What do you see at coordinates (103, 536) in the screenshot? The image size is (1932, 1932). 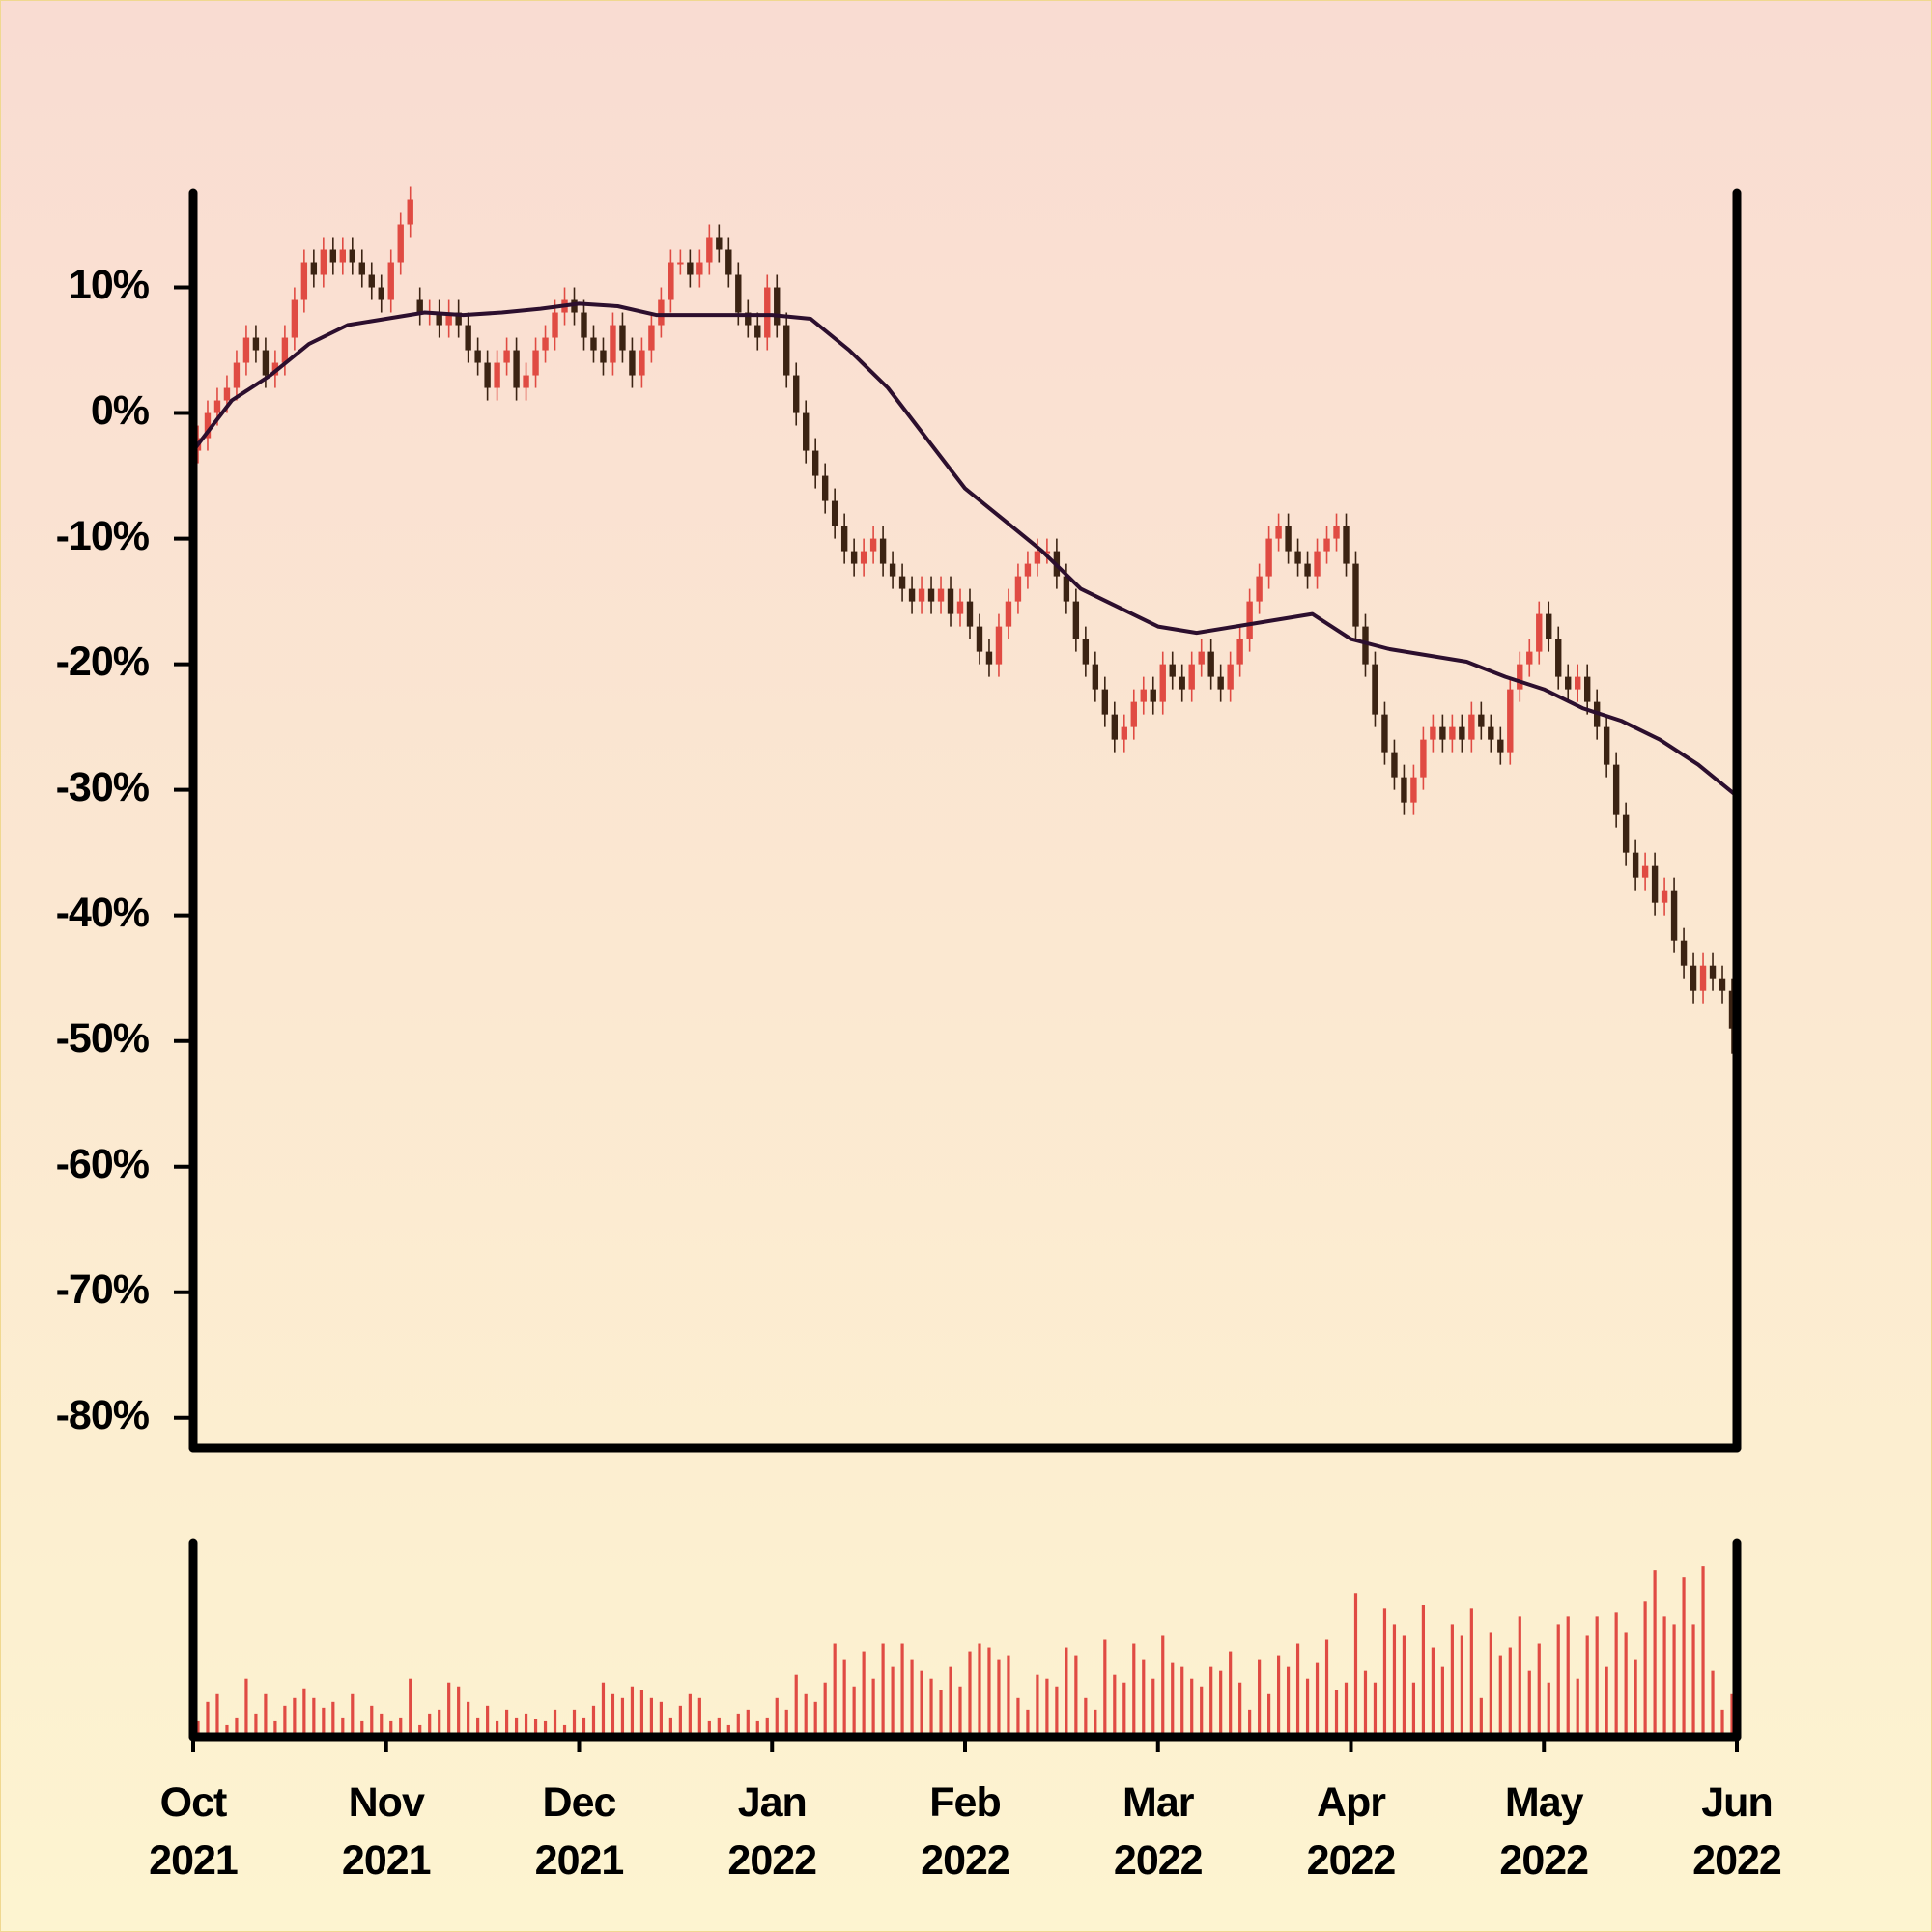 I see `y-tick-label: -10%` at bounding box center [103, 536].